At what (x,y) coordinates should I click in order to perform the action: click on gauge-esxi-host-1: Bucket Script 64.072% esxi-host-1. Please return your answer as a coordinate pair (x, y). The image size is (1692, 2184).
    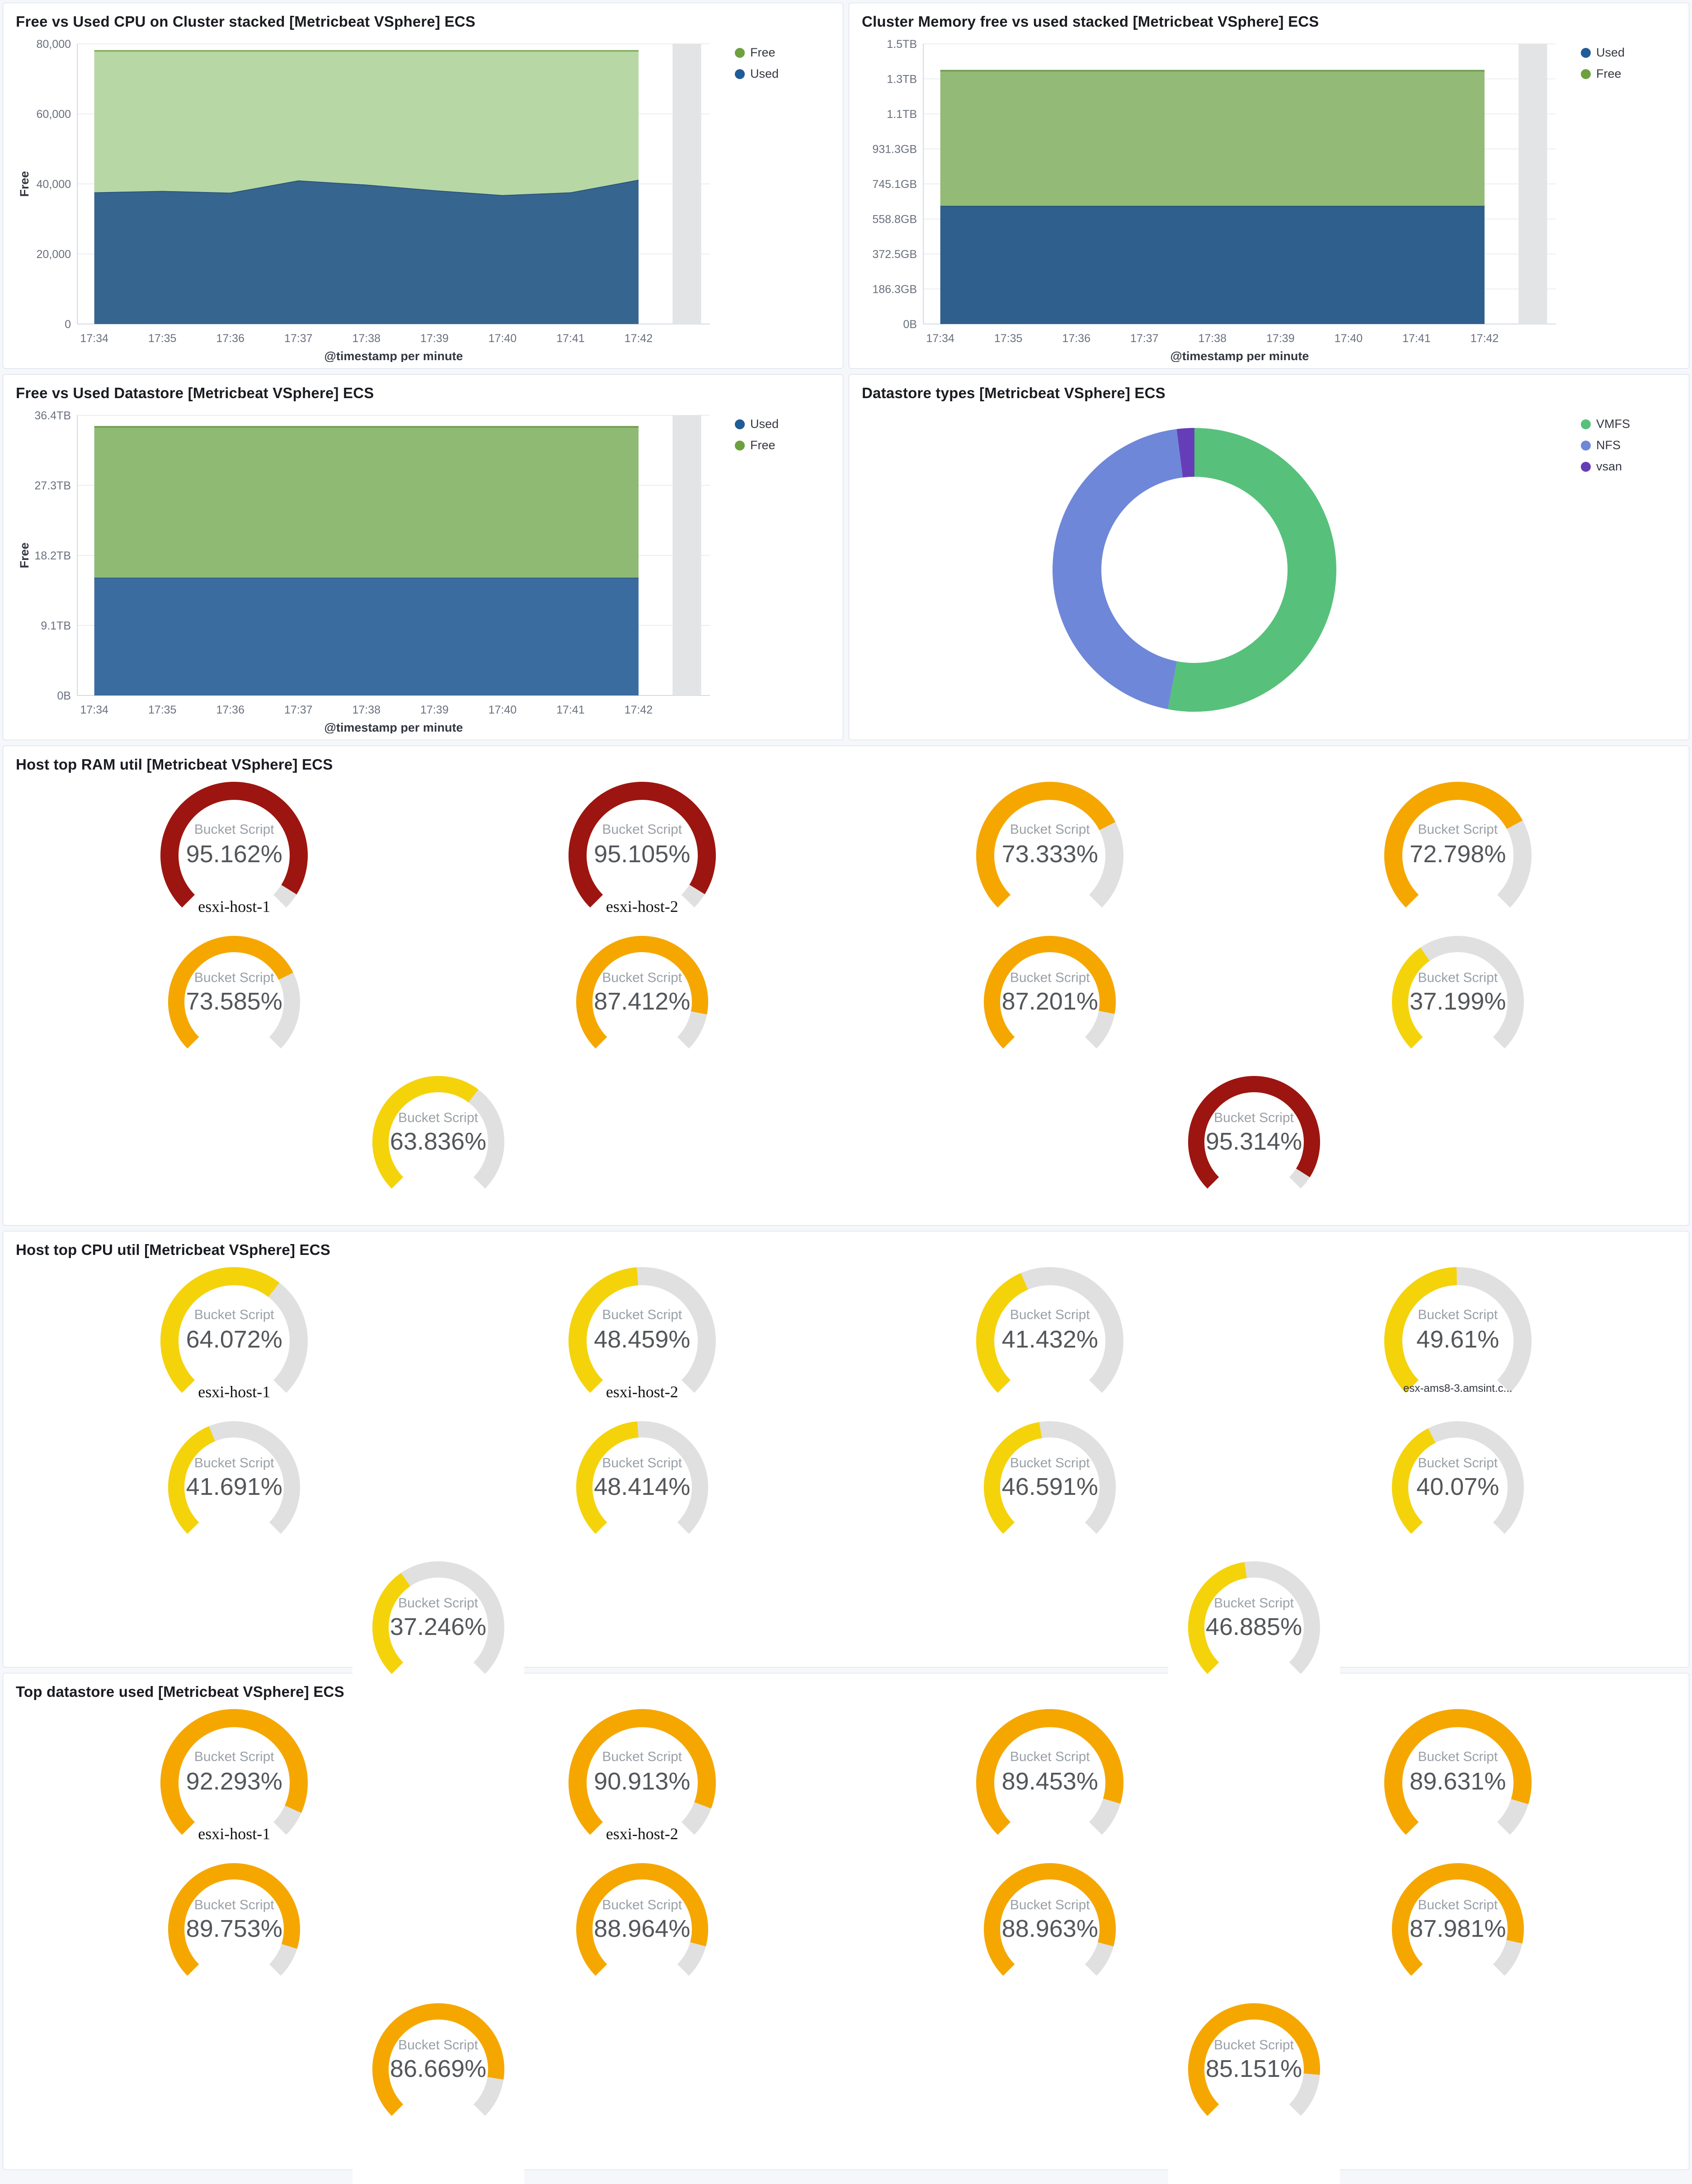
    Looking at the image, I should click on (234, 1335).